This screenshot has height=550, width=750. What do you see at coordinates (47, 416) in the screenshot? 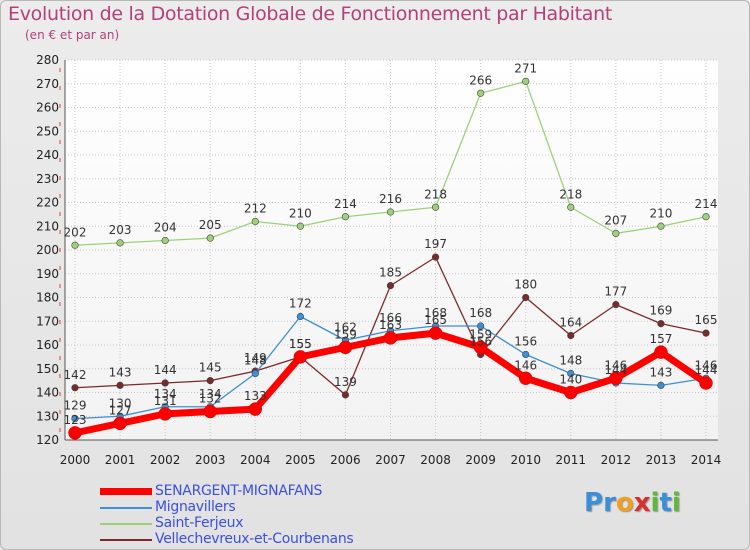
I see `y-tick-label: 130` at bounding box center [47, 416].